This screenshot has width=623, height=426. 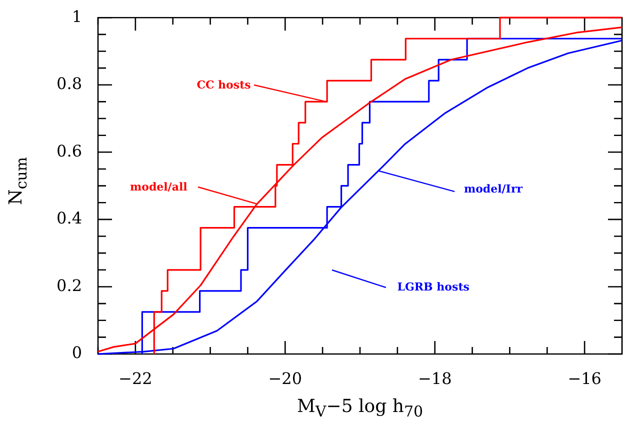 I want to click on y-tick-label: 0.8, so click(x=69, y=84).